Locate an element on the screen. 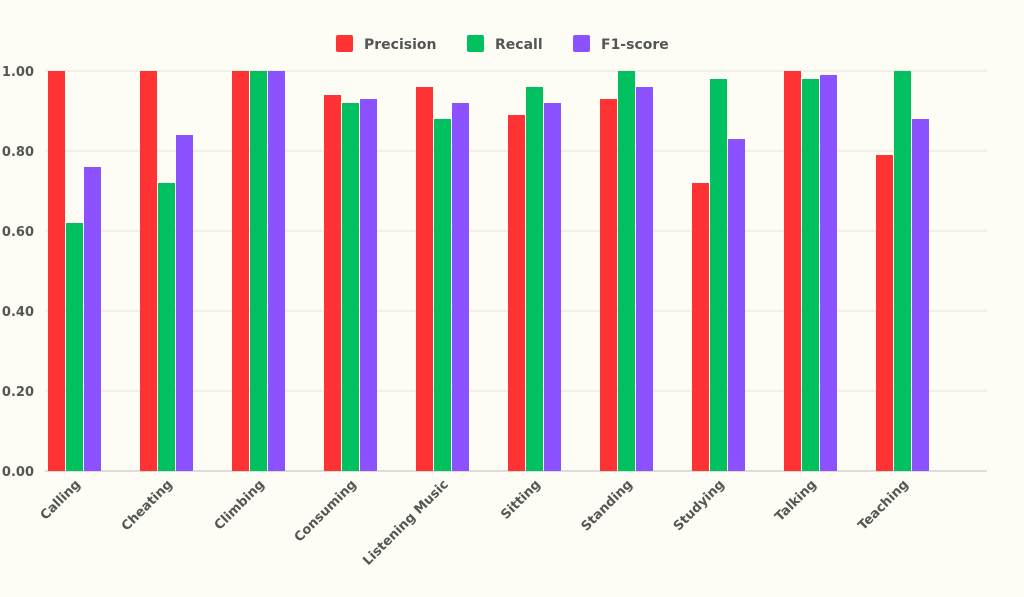  x-tick-label: Consuming is located at coordinates (326, 511).